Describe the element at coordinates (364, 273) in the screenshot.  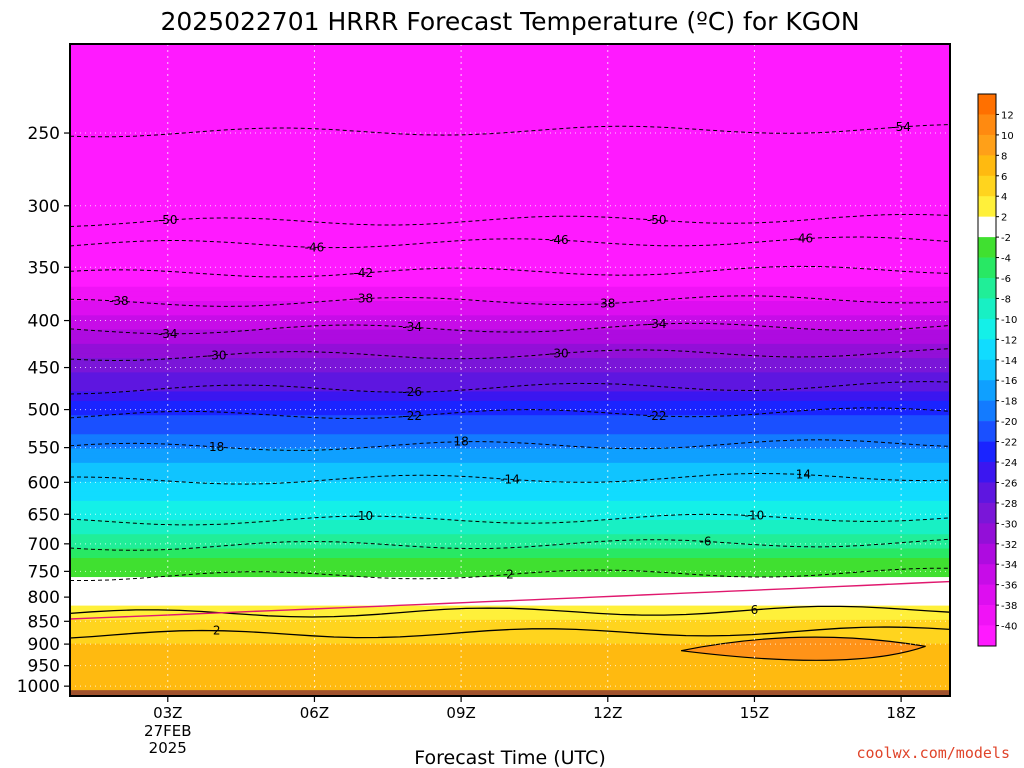
I see `isotherm-label: -42` at that location.